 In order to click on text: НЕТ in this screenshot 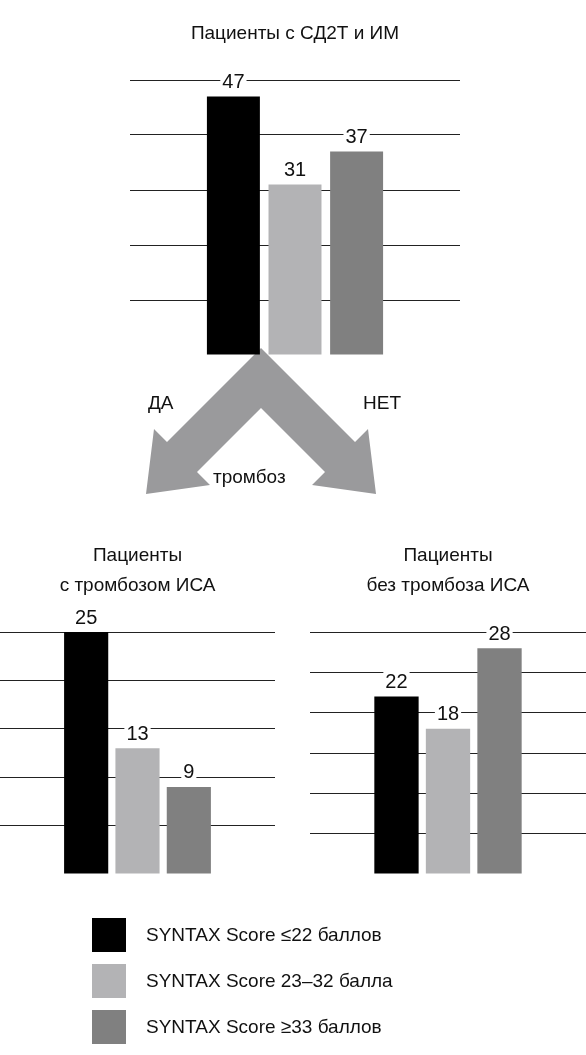, I will do `click(382, 403)`.